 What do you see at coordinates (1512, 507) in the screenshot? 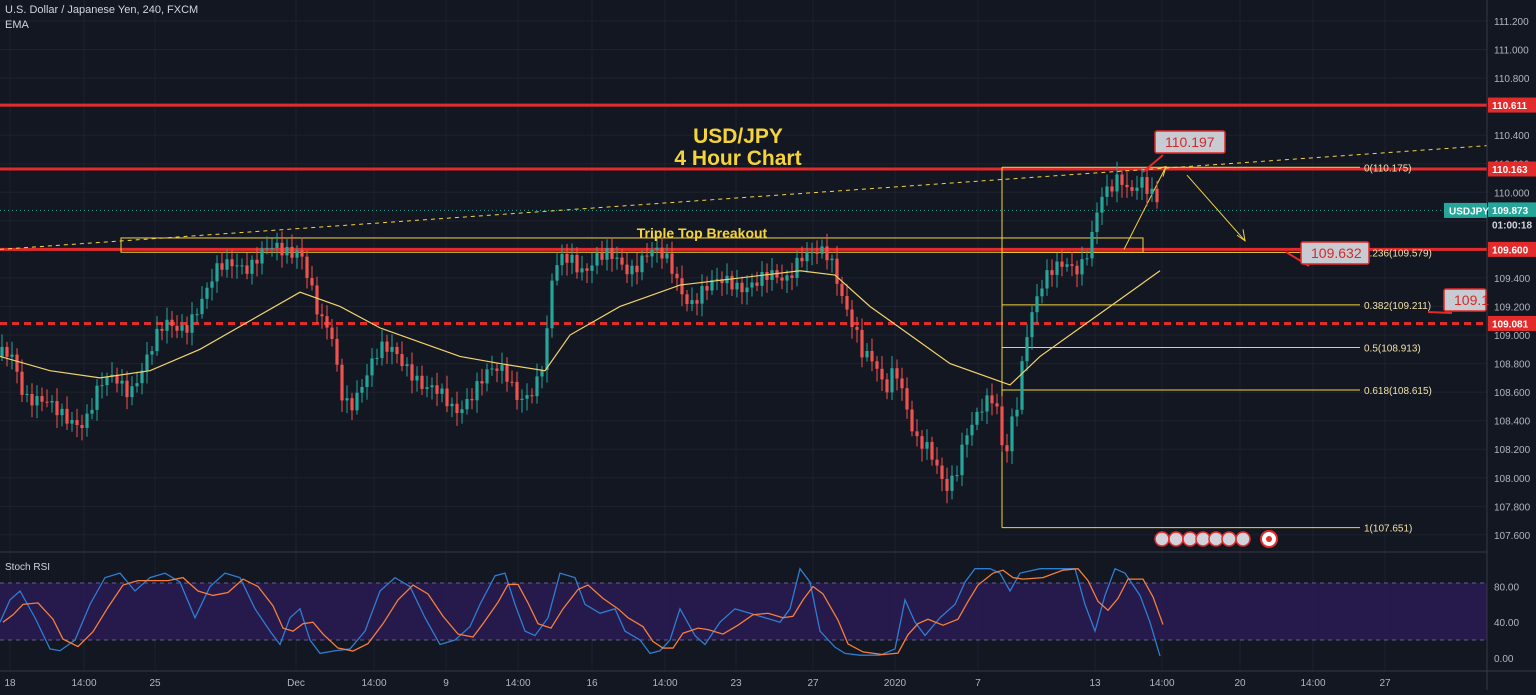
I see `price-tick: 107.800` at bounding box center [1512, 507].